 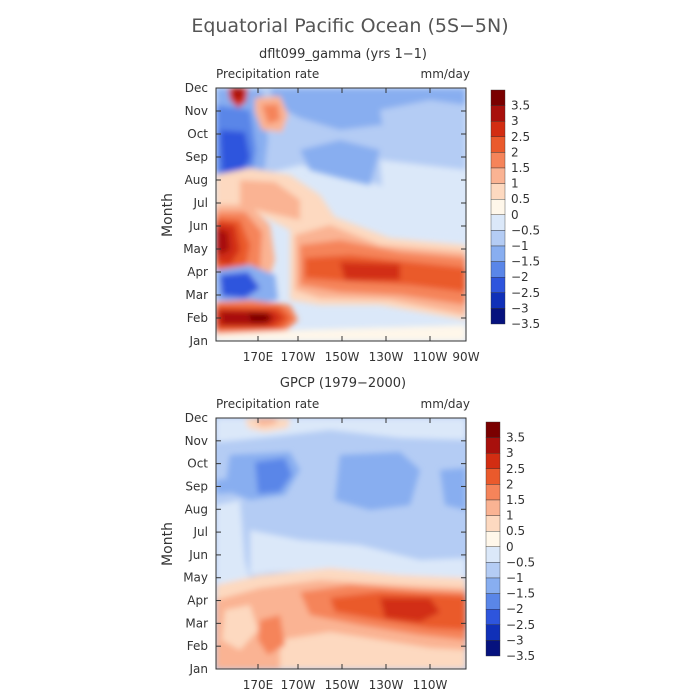 I want to click on panel-gpcp-field, so click(x=341, y=543).